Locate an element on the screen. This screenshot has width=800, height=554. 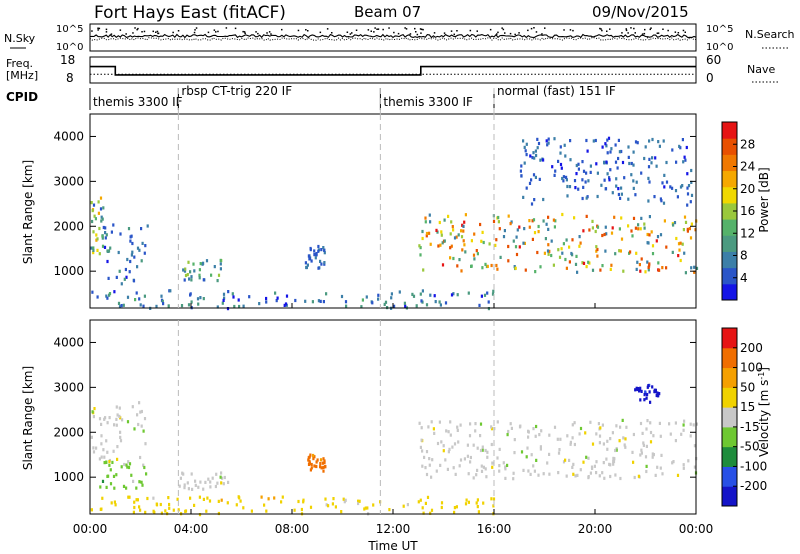
x-tick-label: 04:00 is located at coordinates (191, 529).